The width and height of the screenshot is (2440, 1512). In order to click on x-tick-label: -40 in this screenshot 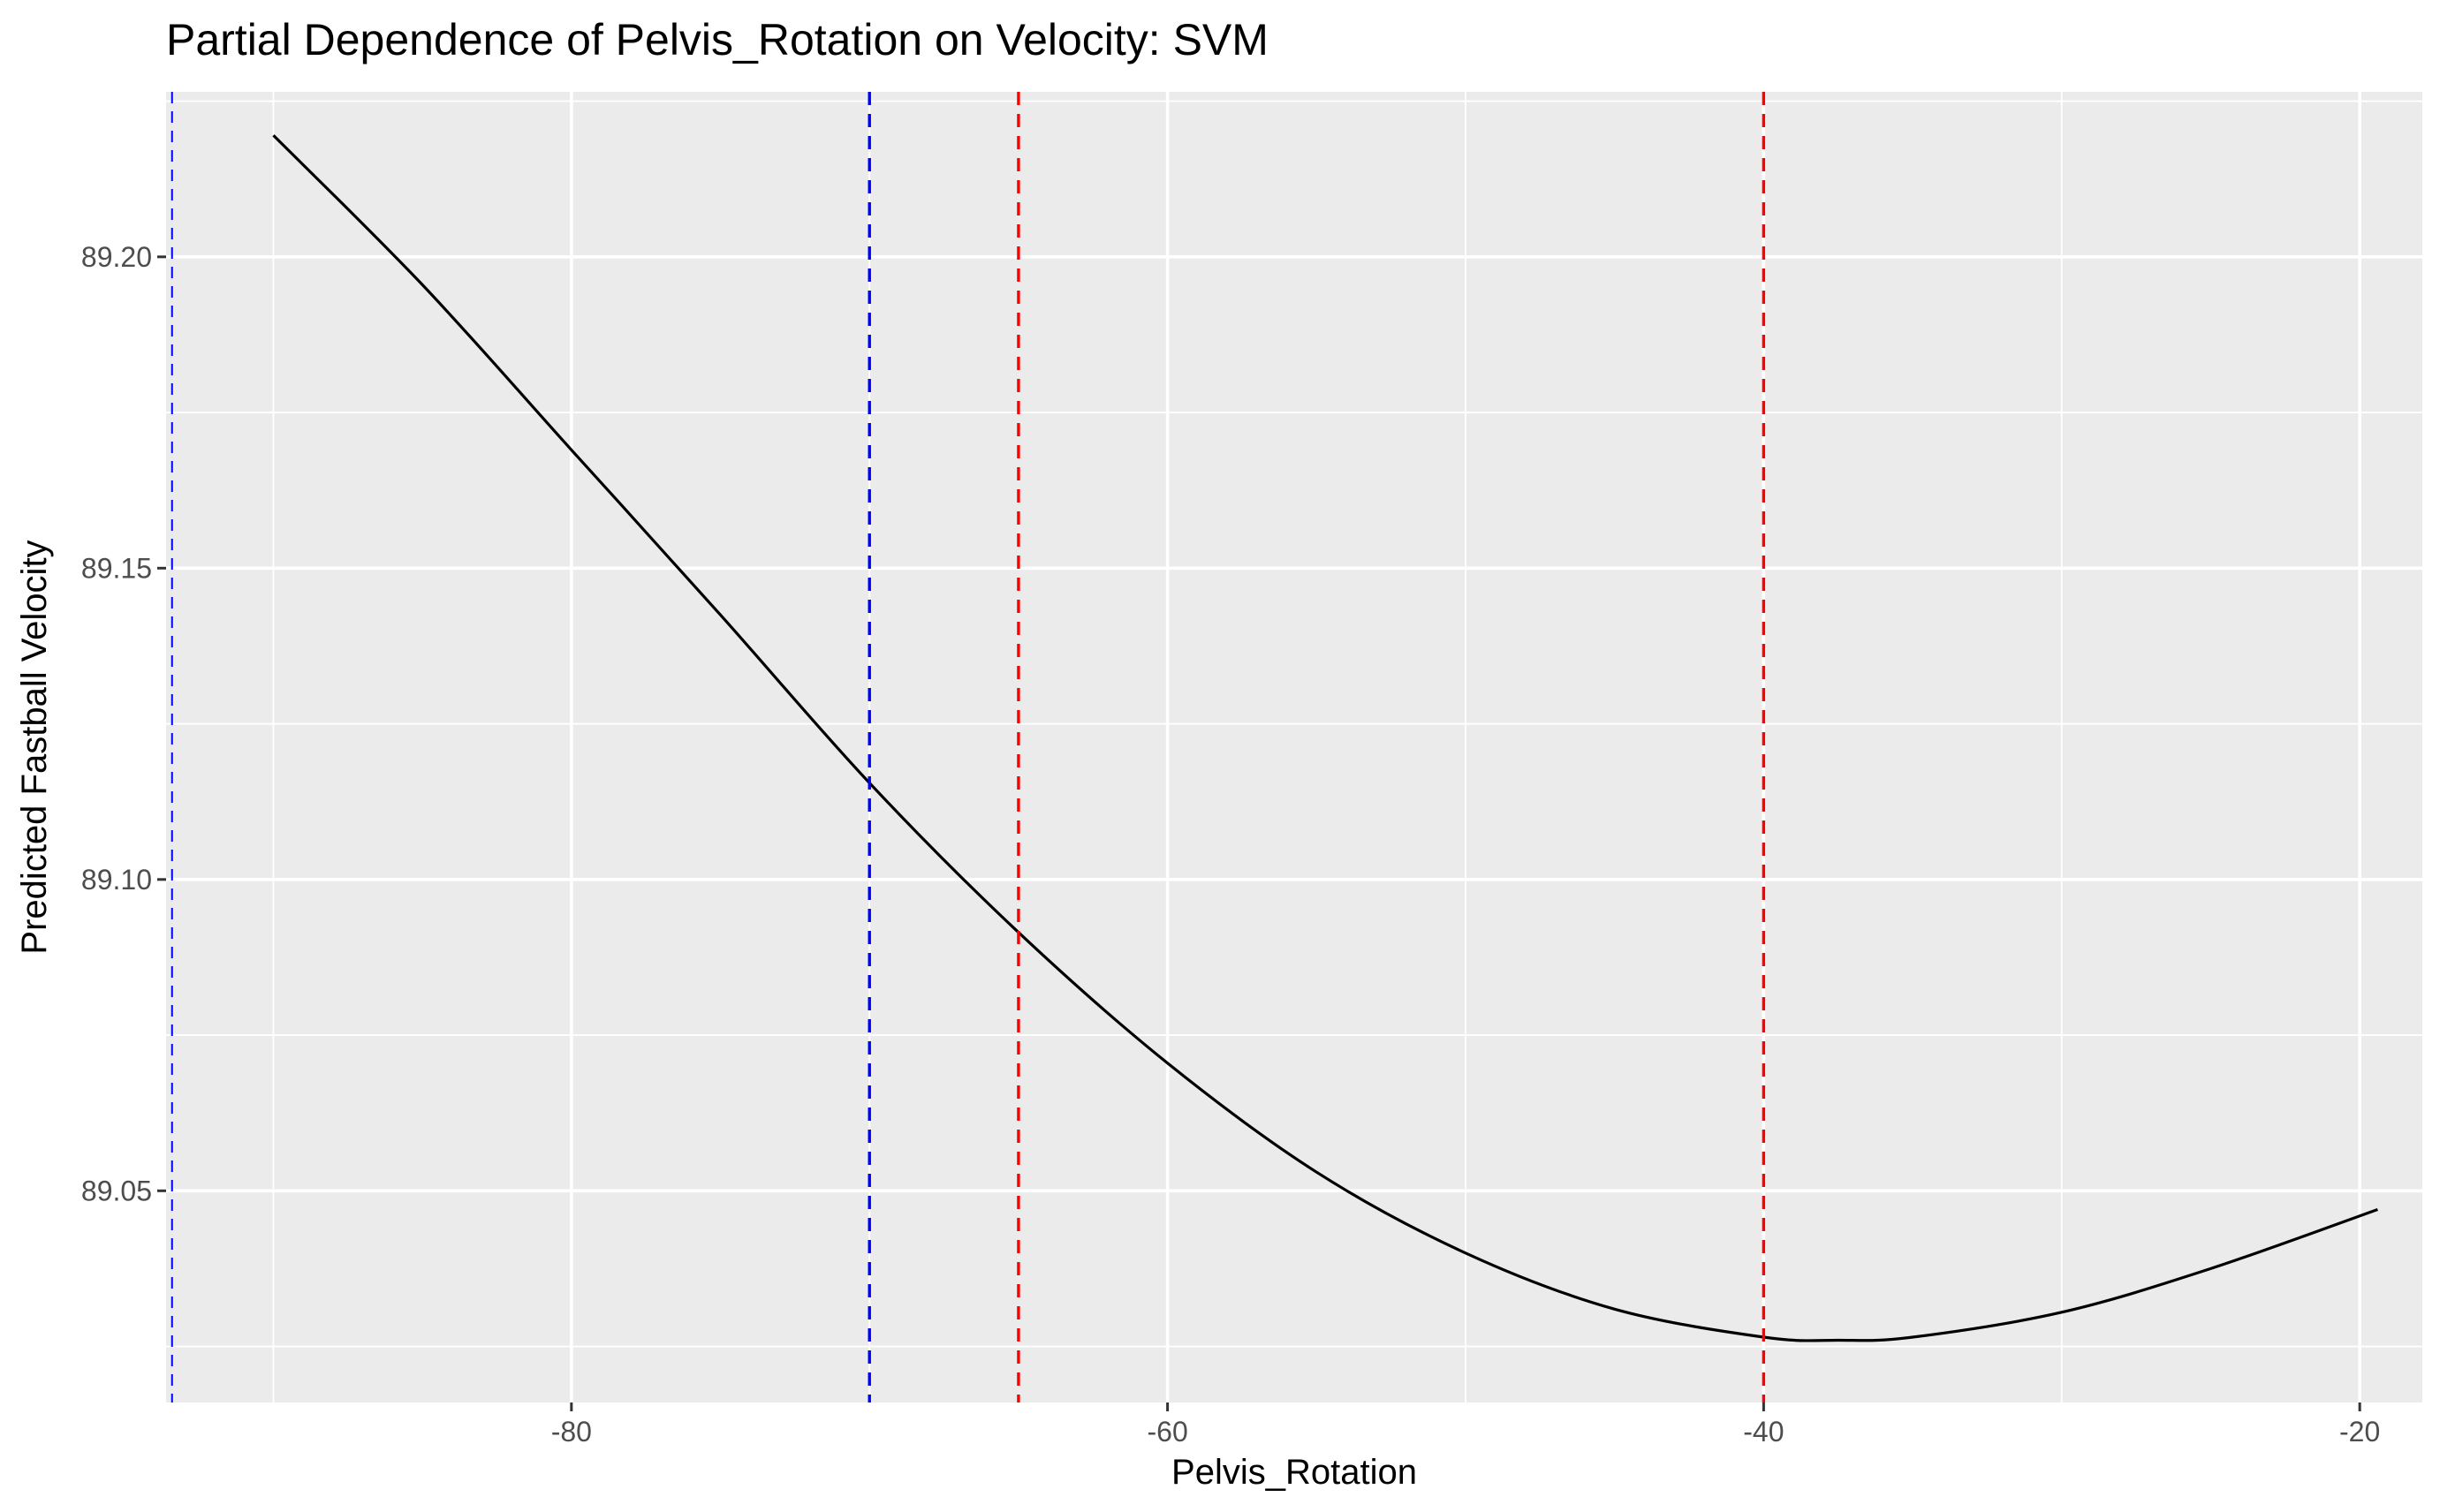, I will do `click(1763, 1432)`.